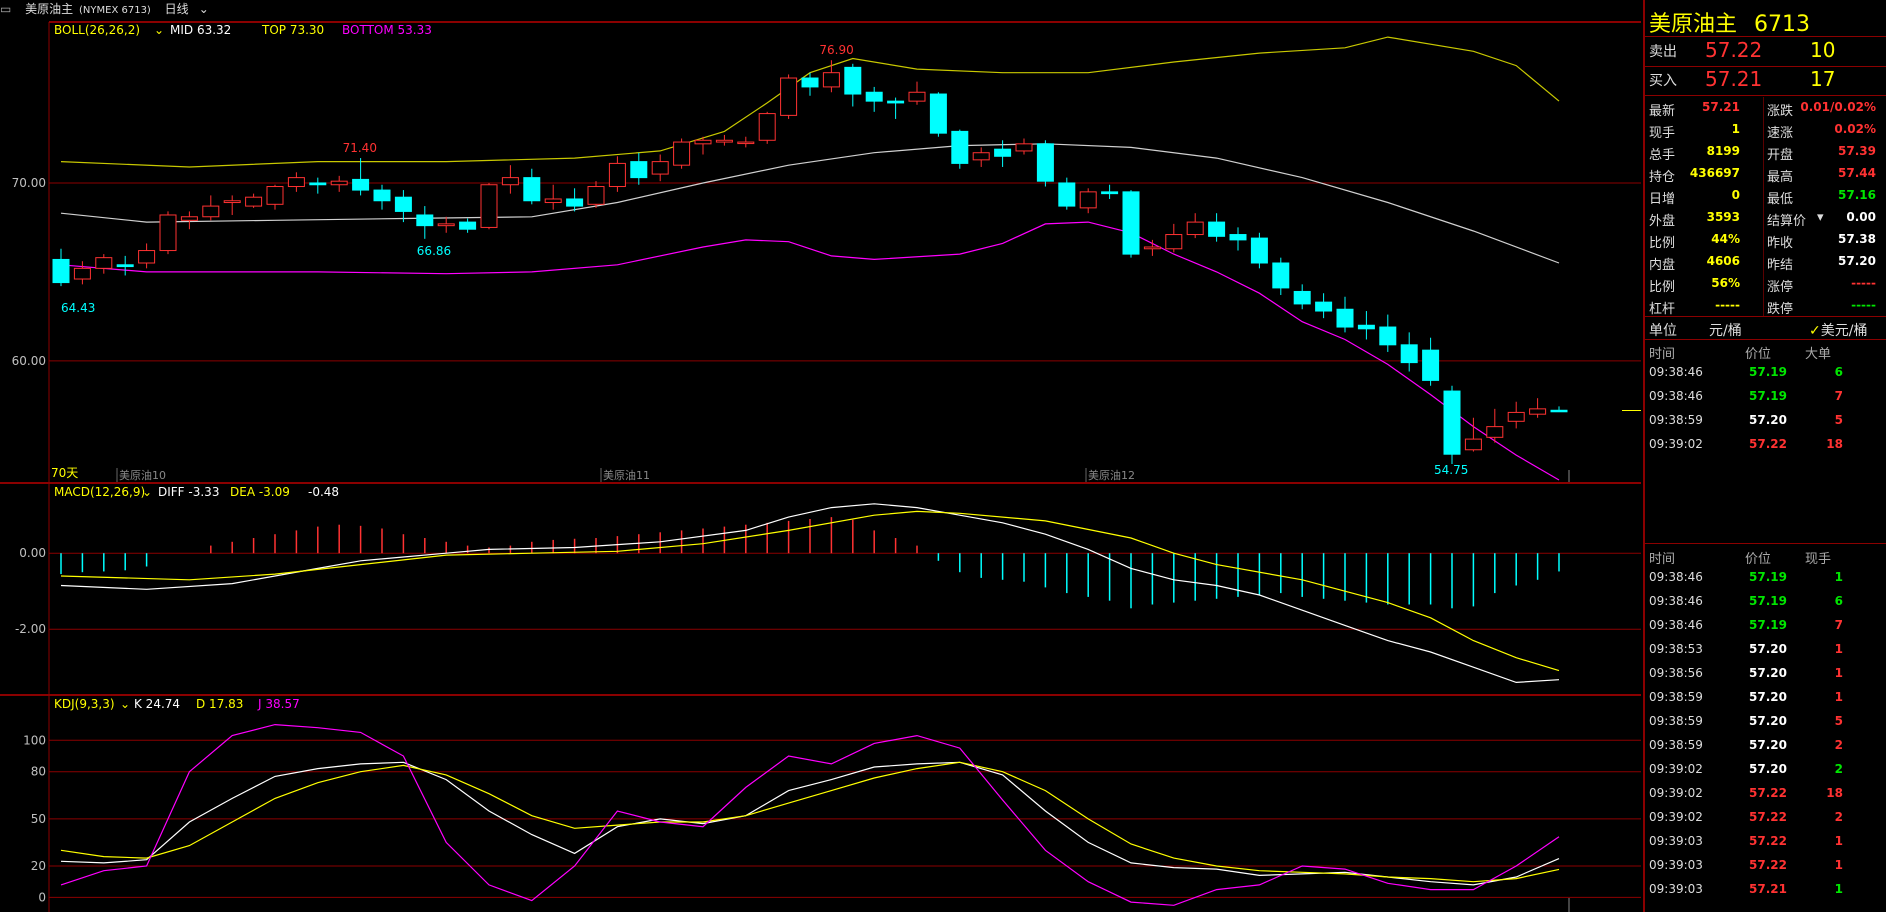 The image size is (1886, 912). What do you see at coordinates (1765, 578) in the screenshot?
I see `list-item: 09:38:46 57.19 1` at bounding box center [1765, 578].